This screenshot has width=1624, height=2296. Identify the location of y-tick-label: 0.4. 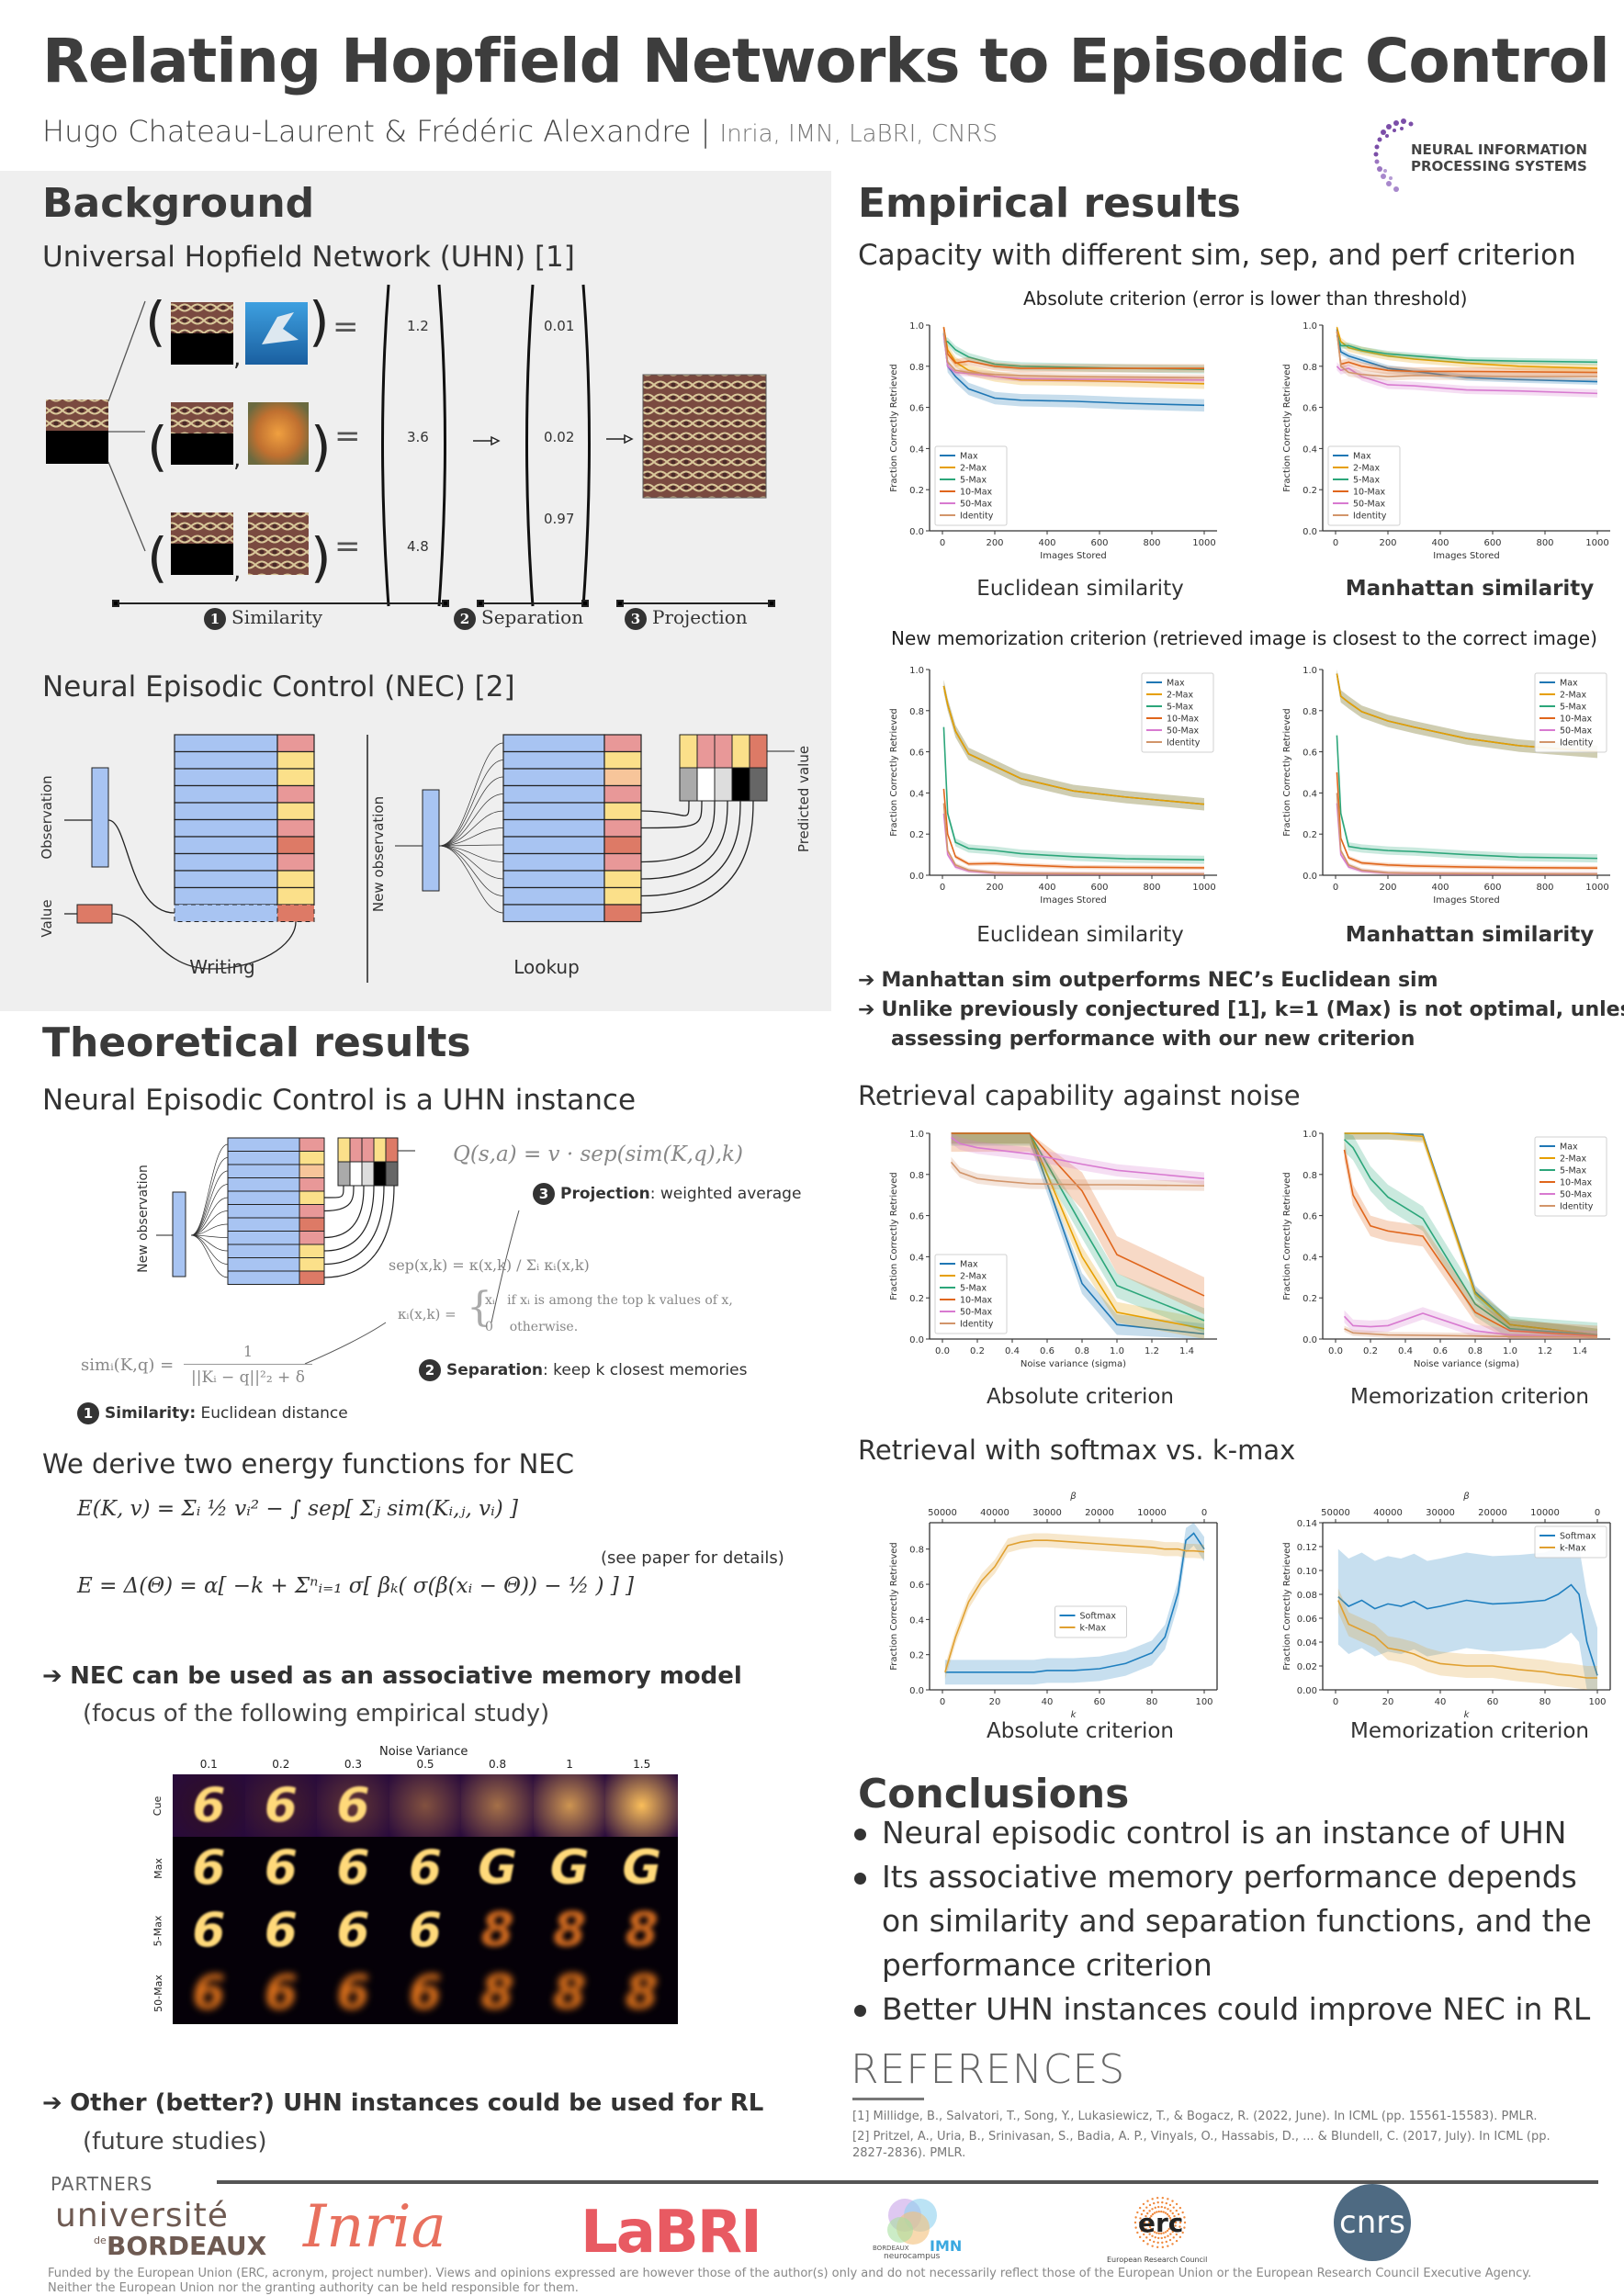
(916, 794).